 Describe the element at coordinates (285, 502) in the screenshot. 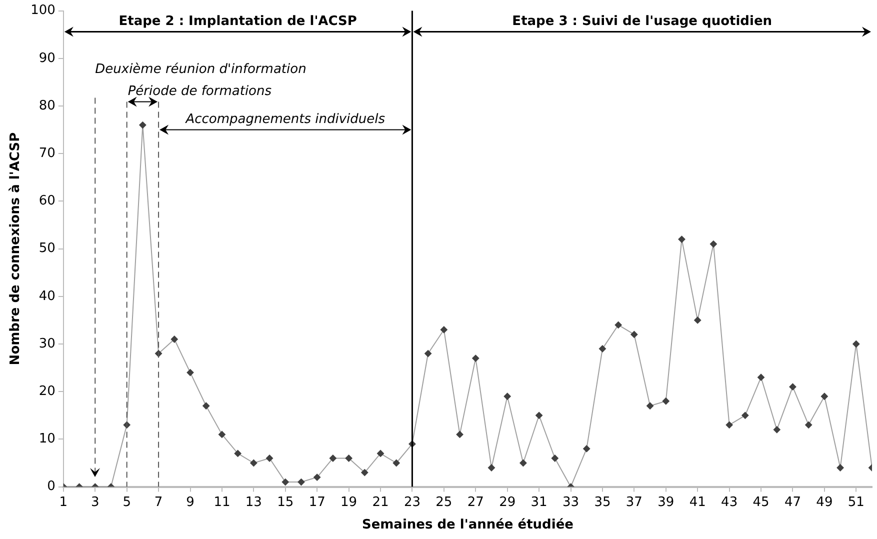

I see `x-tick-label: 15` at that location.